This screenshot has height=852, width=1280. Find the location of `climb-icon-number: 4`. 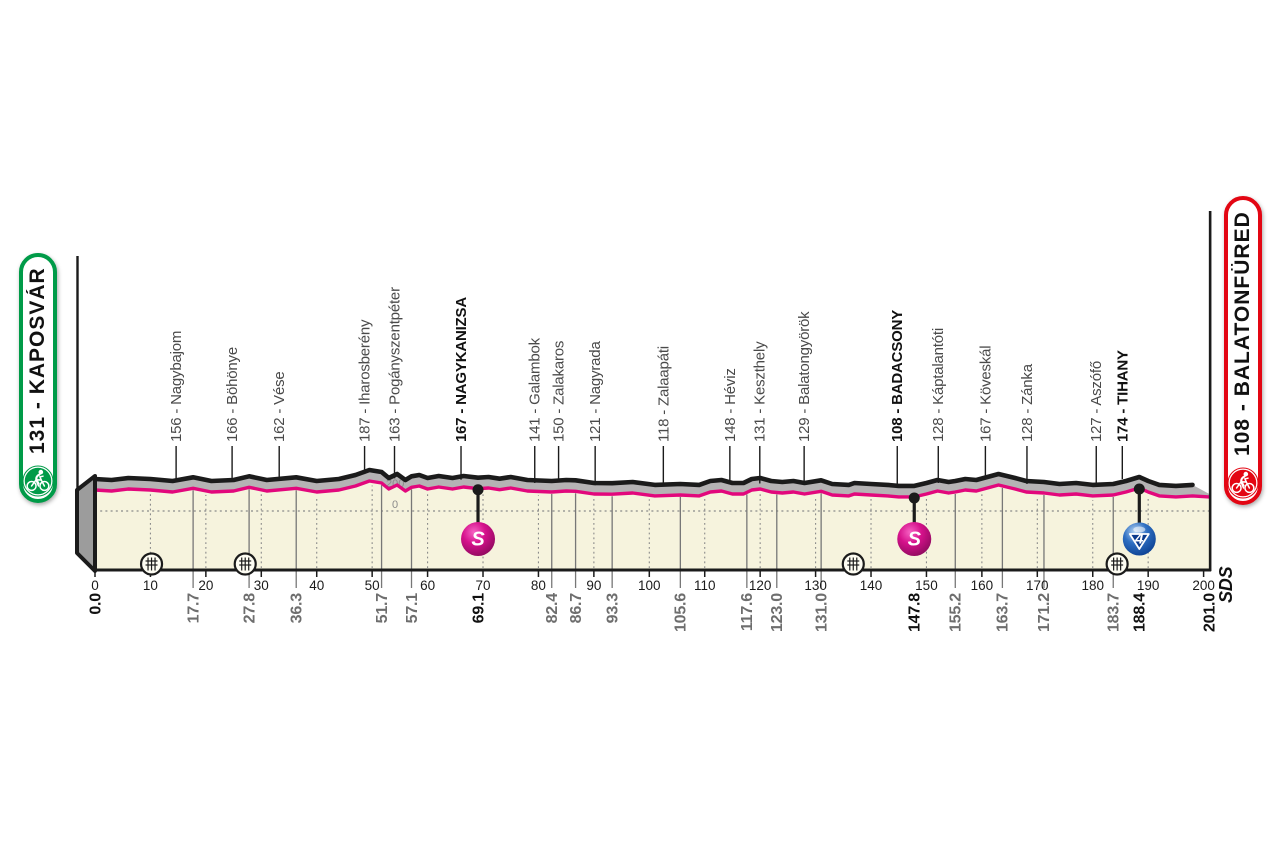

climb-icon-number: 4 is located at coordinates (1139, 539).